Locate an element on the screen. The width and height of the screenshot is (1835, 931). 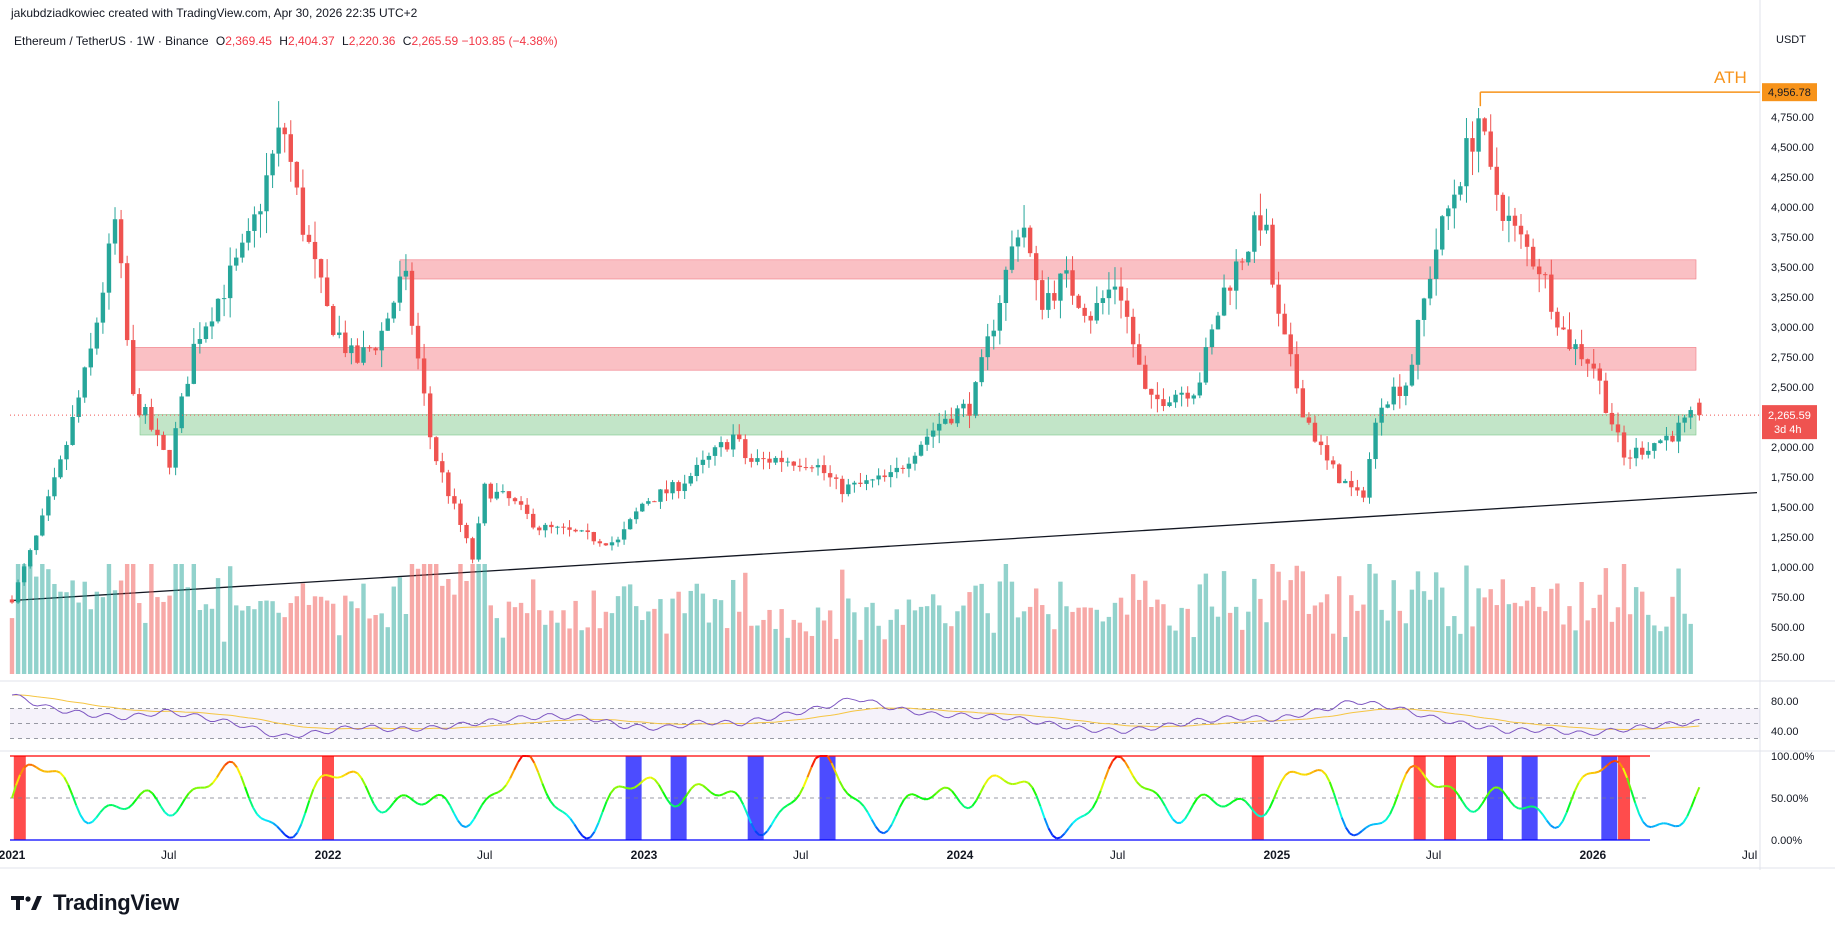
price-tick-label: 2,750.00 is located at coordinates (1792, 358).